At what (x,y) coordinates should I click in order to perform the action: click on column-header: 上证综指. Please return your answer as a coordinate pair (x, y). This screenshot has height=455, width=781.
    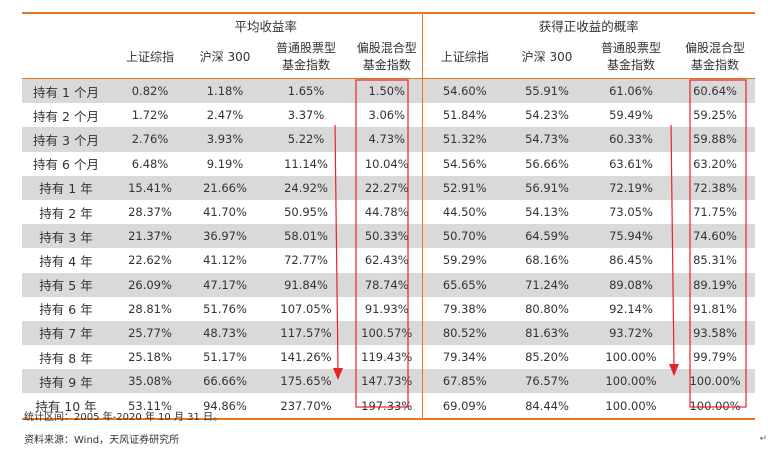
    Looking at the image, I should click on (465, 57).